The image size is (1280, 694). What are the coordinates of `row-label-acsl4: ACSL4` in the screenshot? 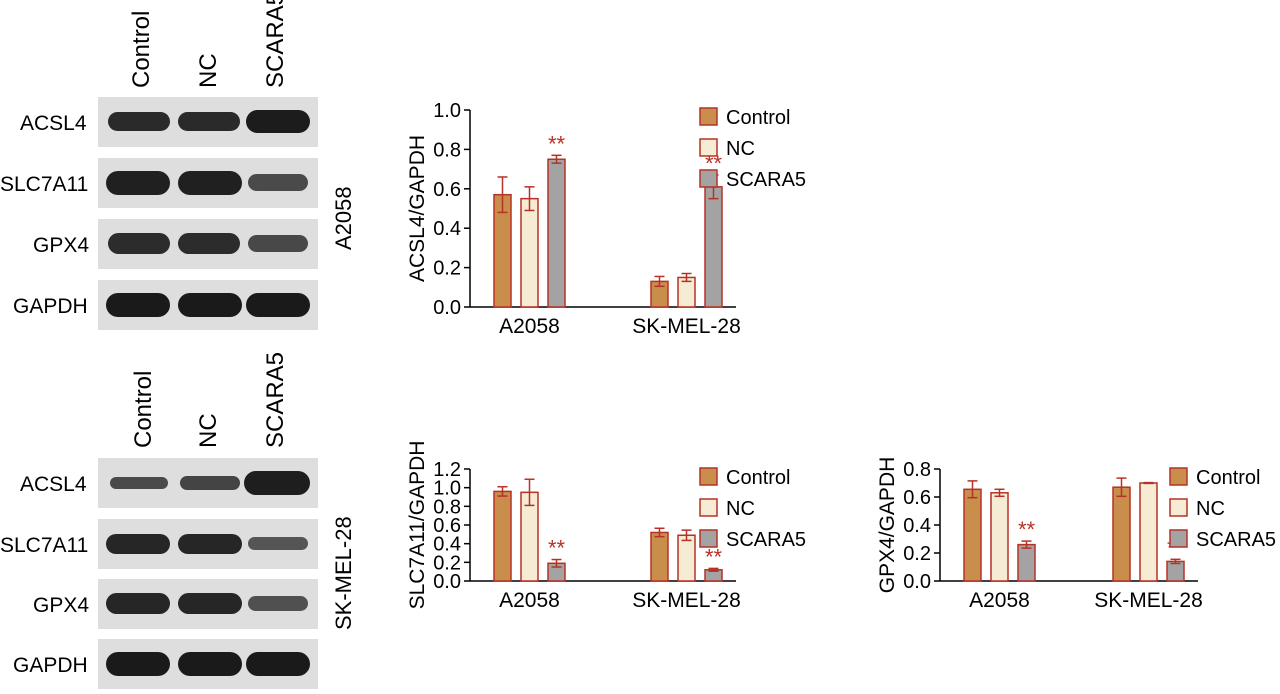 It's located at (53, 123).